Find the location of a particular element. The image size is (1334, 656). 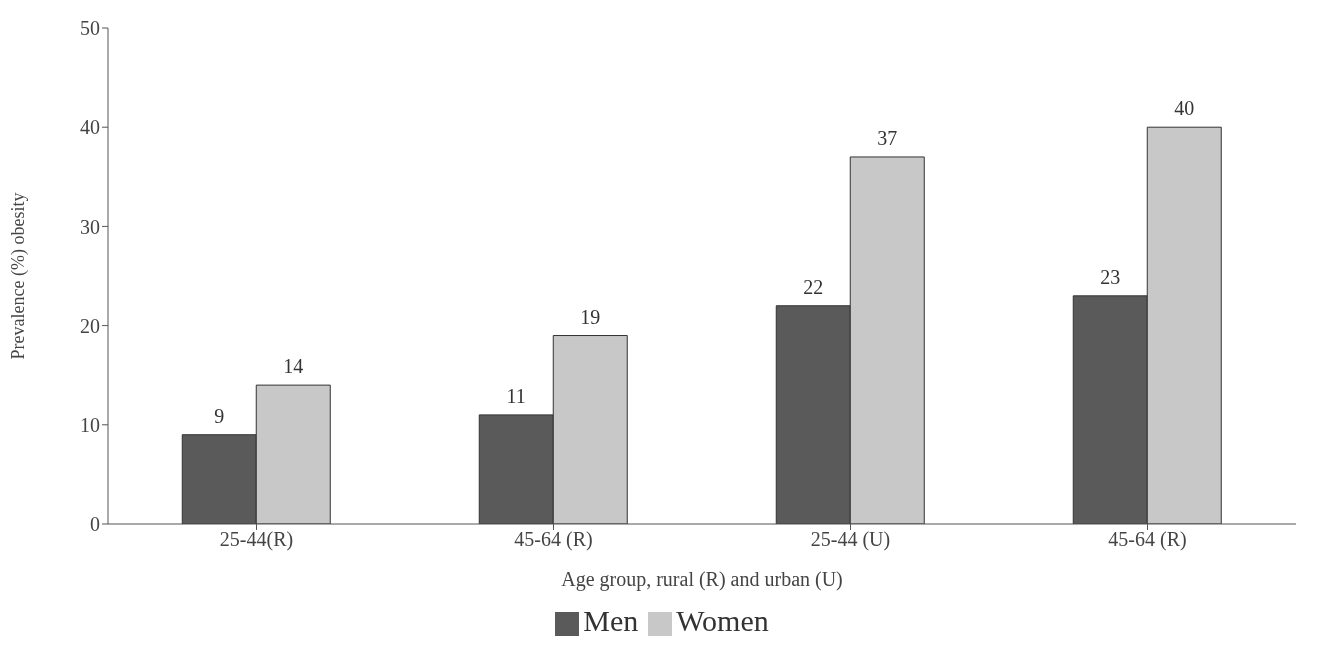

y-tick-label: 40 is located at coordinates (90, 127).